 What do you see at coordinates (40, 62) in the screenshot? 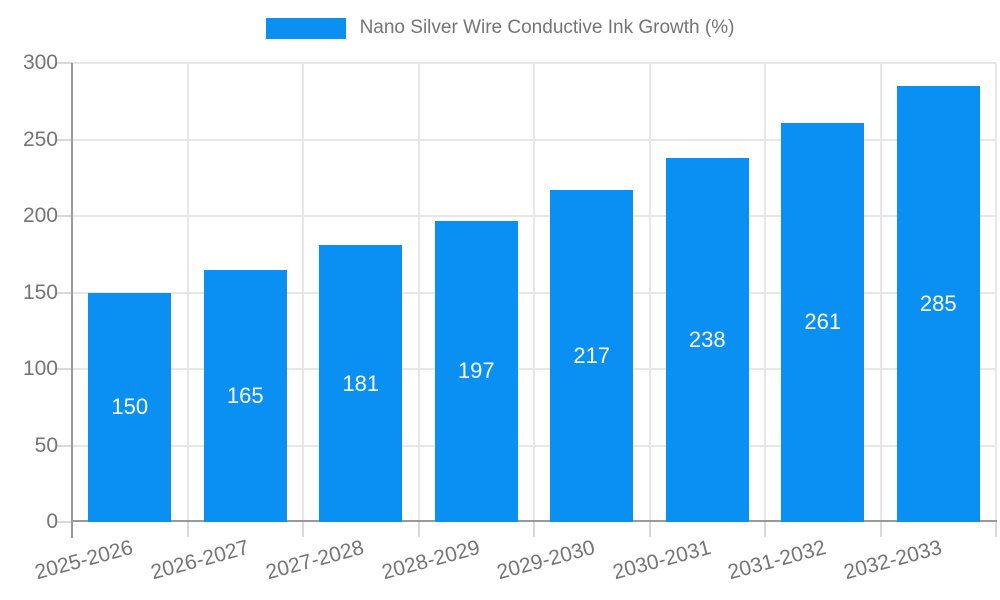
I see `y-axis-tick-label: 300` at bounding box center [40, 62].